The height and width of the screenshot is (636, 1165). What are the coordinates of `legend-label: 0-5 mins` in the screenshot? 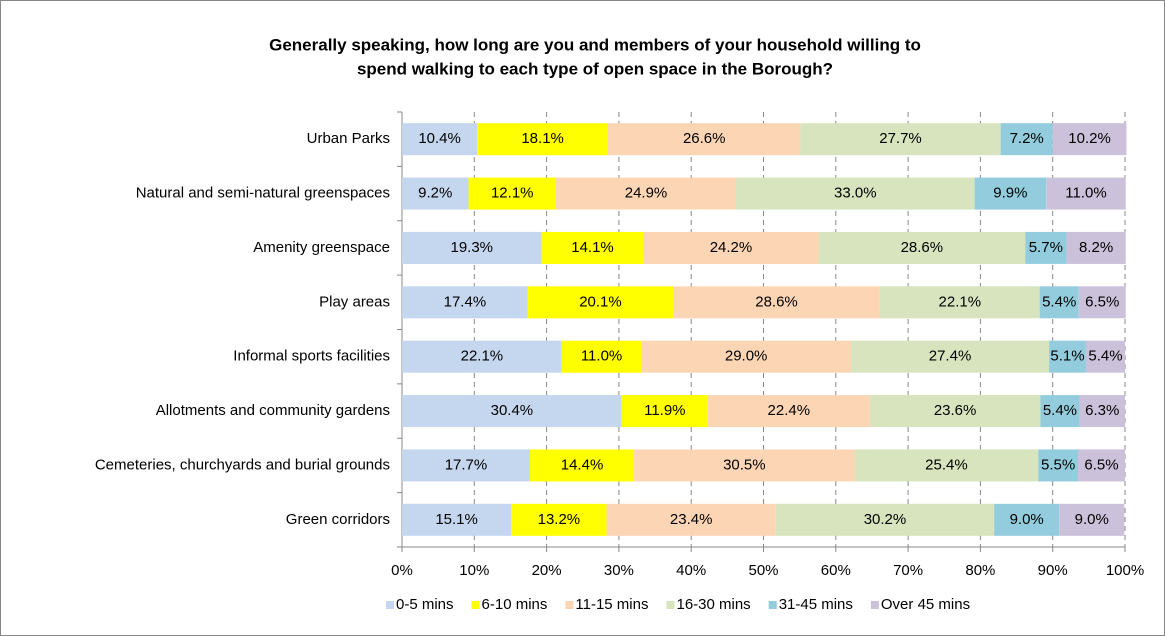 It's located at (425, 604).